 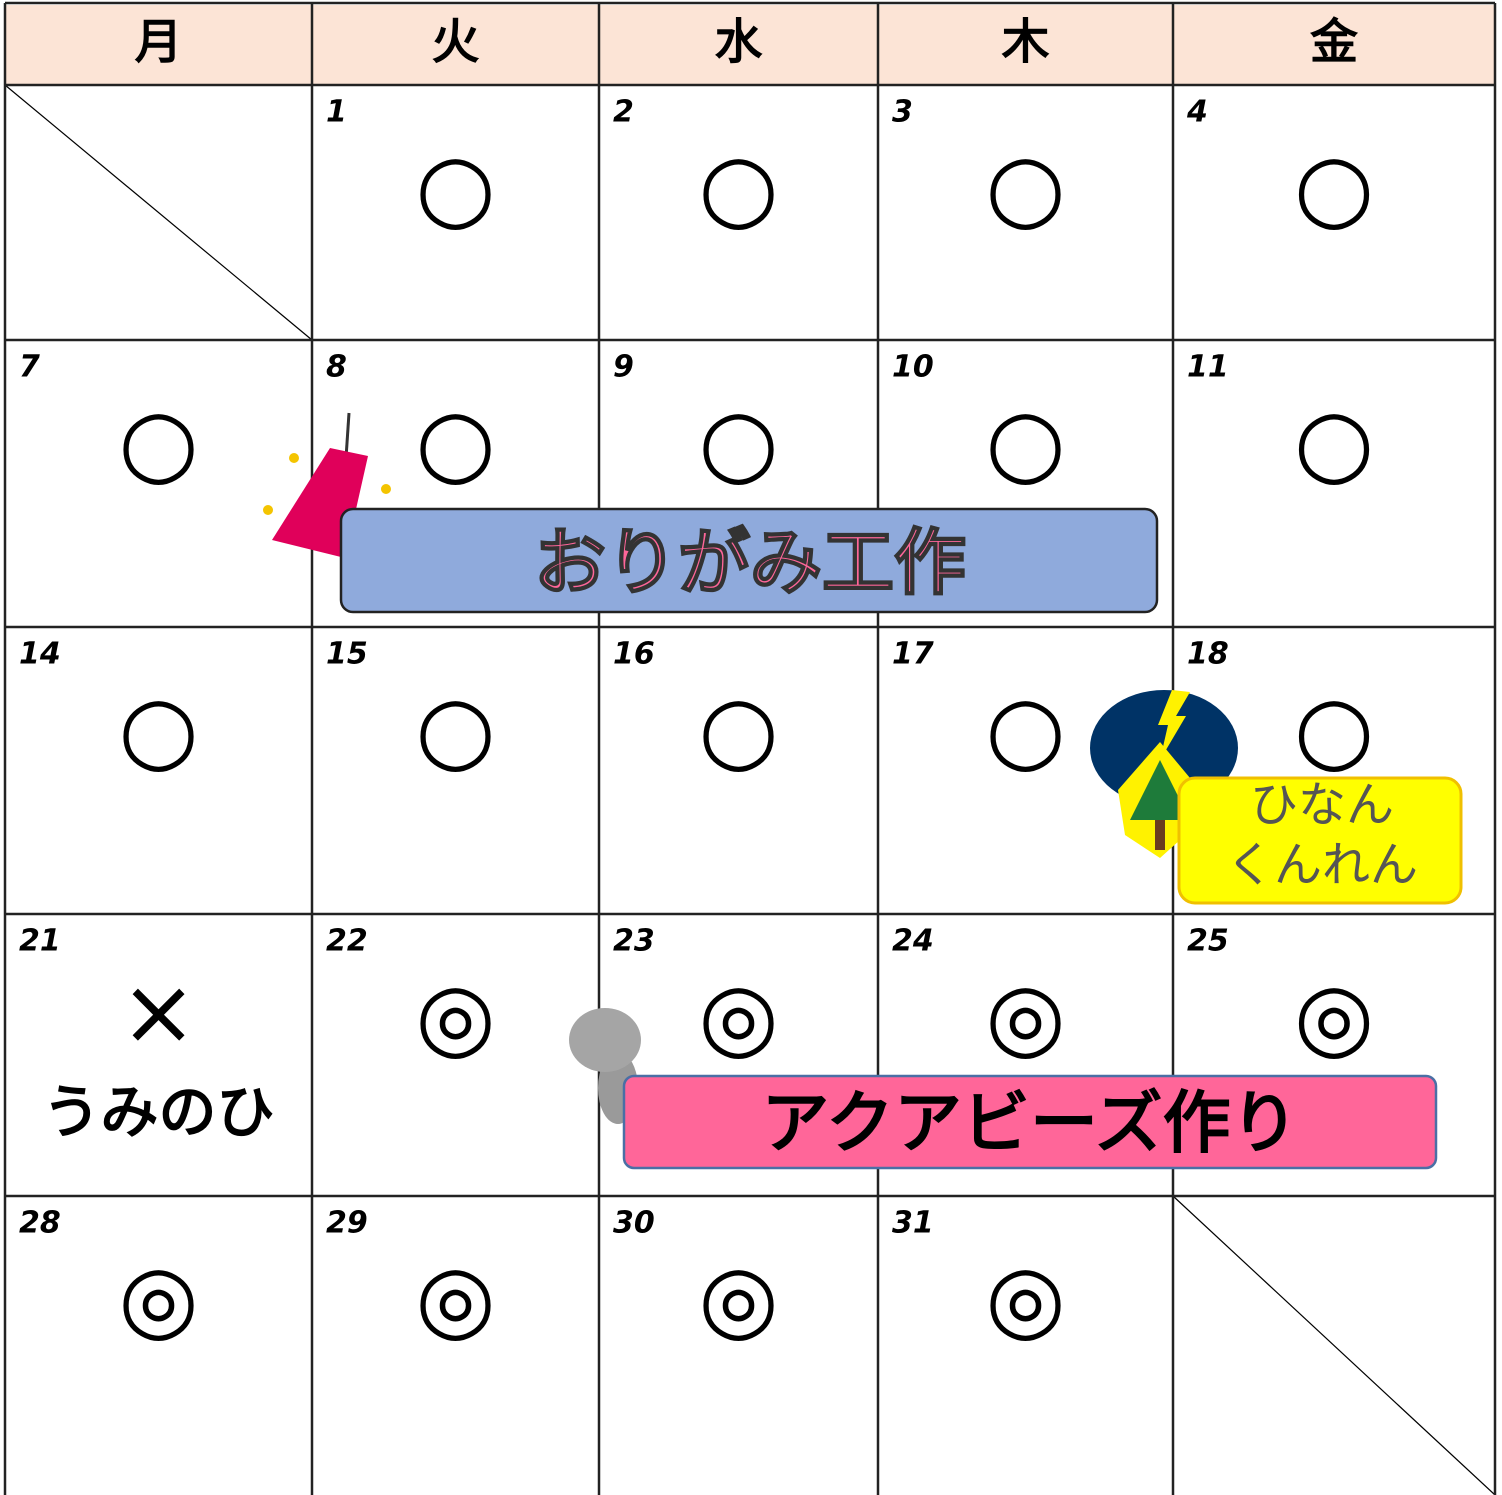 I want to click on day-number: 10, so click(x=913, y=367).